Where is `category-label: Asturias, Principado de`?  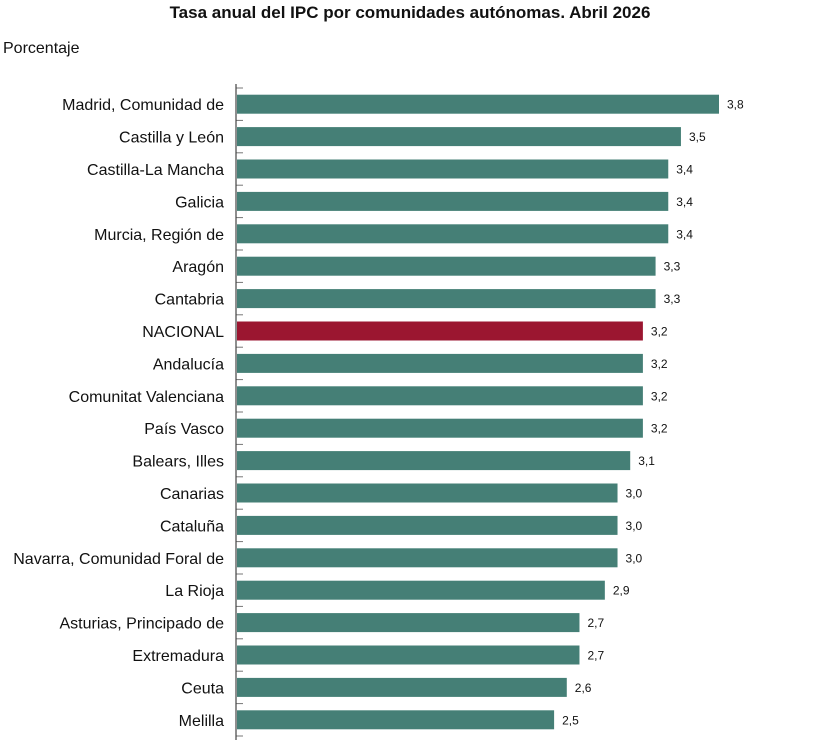 category-label: Asturias, Principado de is located at coordinates (141, 624).